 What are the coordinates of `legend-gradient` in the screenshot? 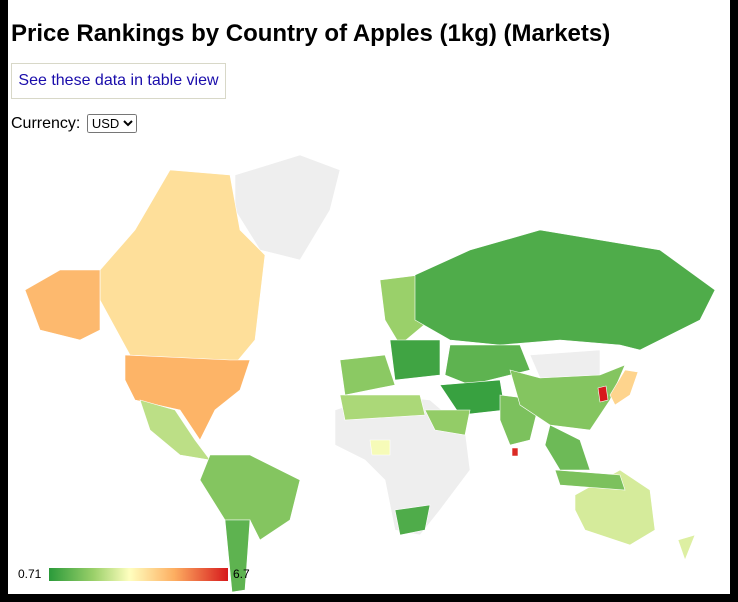 It's located at (138, 574).